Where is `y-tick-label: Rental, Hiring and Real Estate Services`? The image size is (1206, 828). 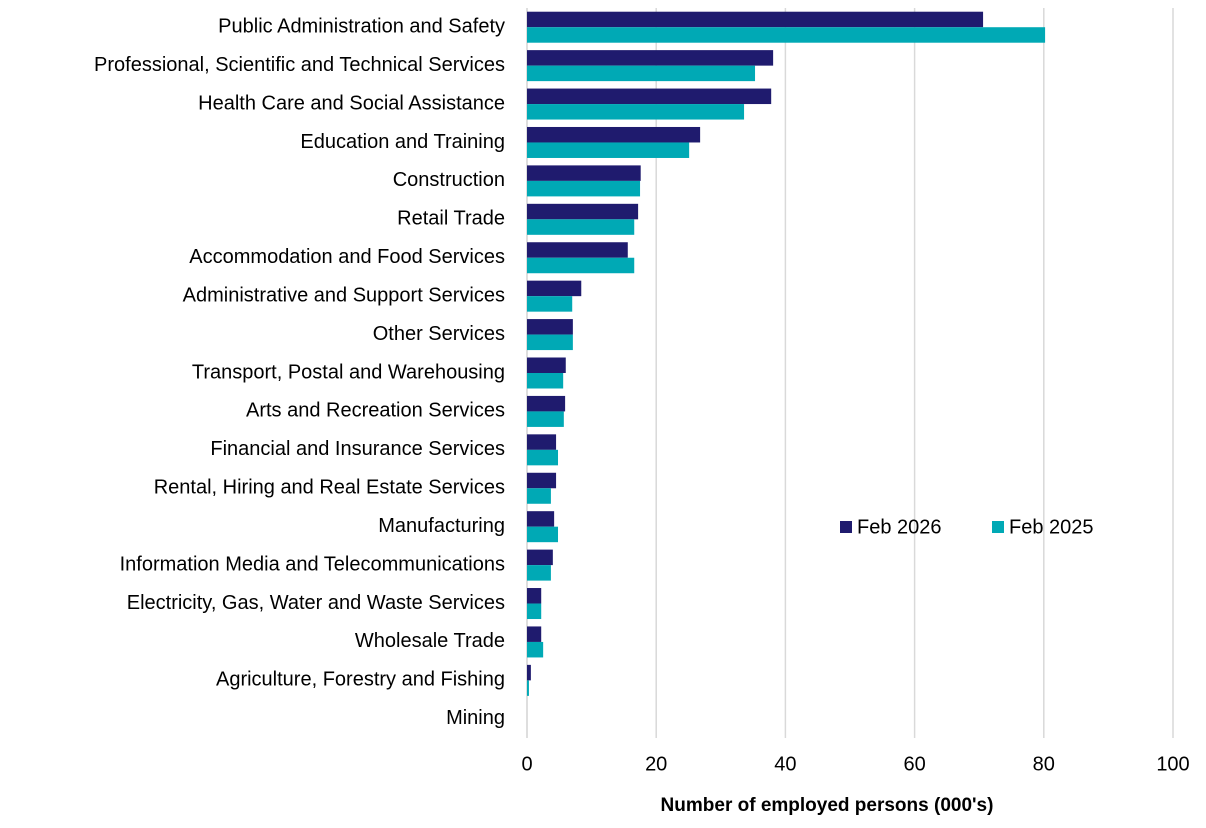 y-tick-label: Rental, Hiring and Real Estate Services is located at coordinates (329, 488).